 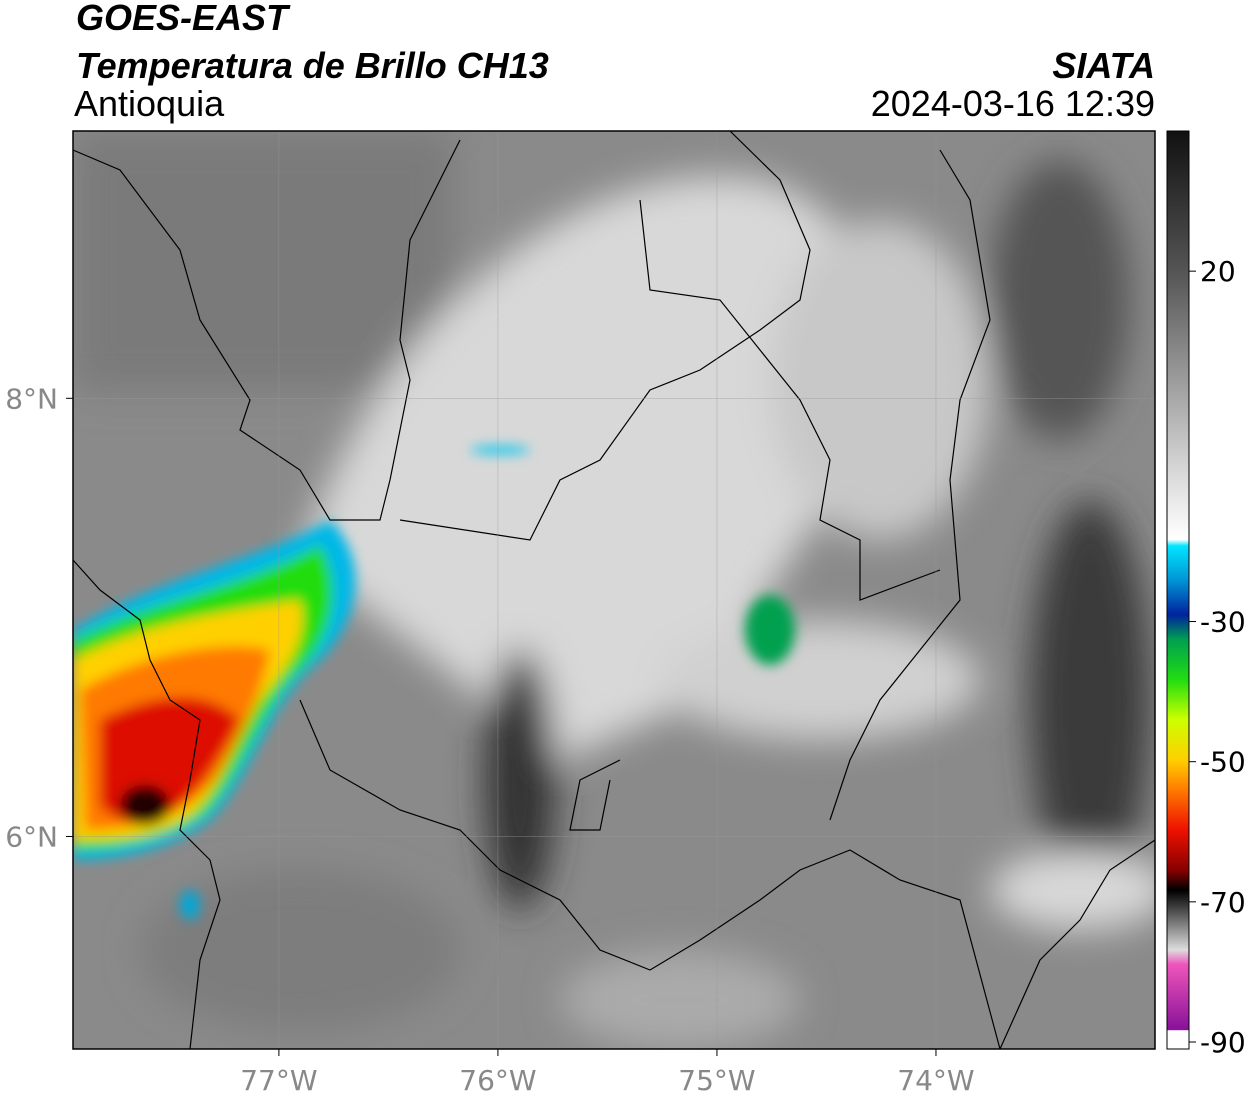 What do you see at coordinates (1223, 622) in the screenshot?
I see `colorbar-tick-label: -30` at bounding box center [1223, 622].